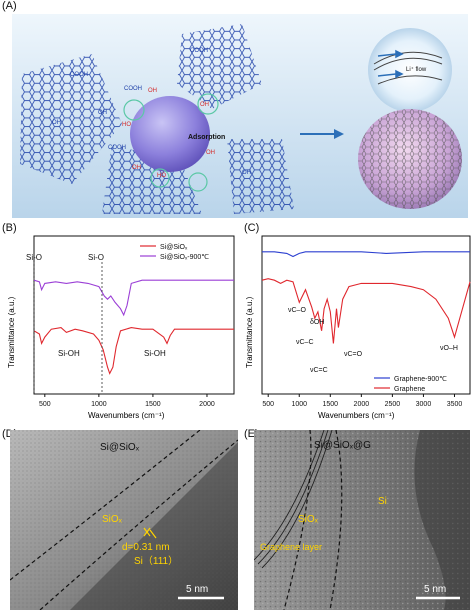 The width and height of the screenshot is (474, 615). What do you see at coordinates (420, 379) in the screenshot?
I see `legend-label: Graphene-900℃` at bounding box center [420, 379].